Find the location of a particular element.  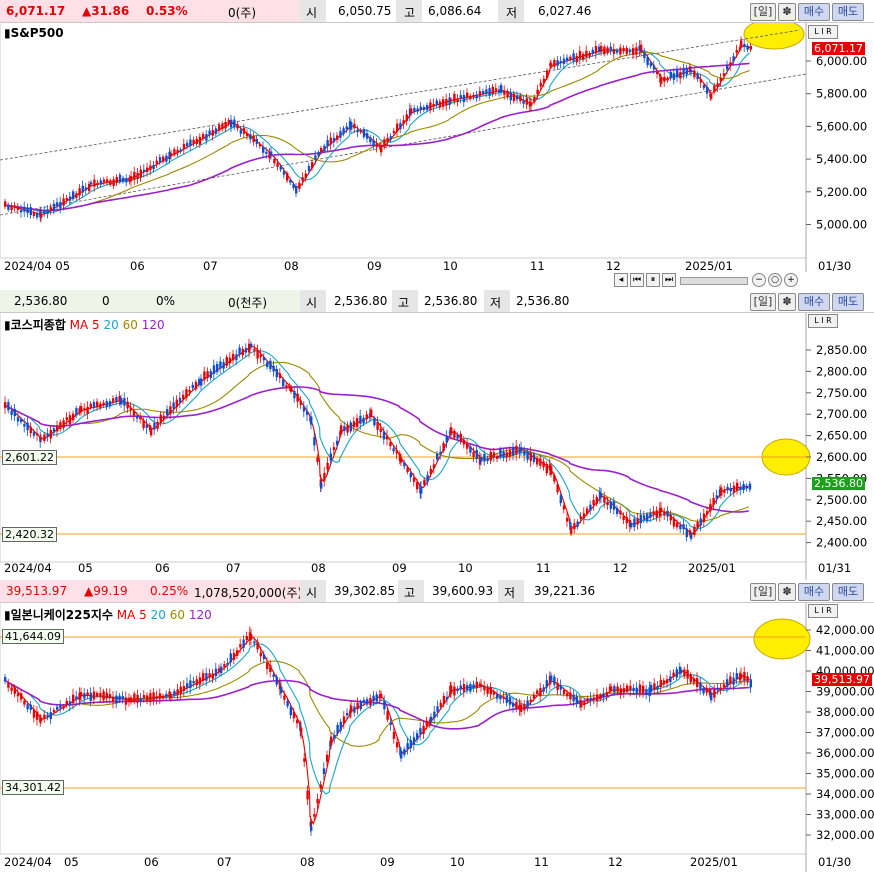

zoom-reset-icon: ○ is located at coordinates (775, 280).